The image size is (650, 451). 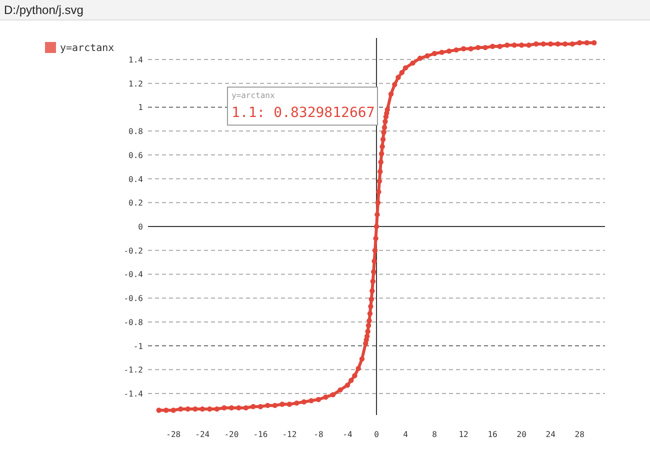 What do you see at coordinates (136, 179) in the screenshot?
I see `y-tick-label: 0.4` at bounding box center [136, 179].